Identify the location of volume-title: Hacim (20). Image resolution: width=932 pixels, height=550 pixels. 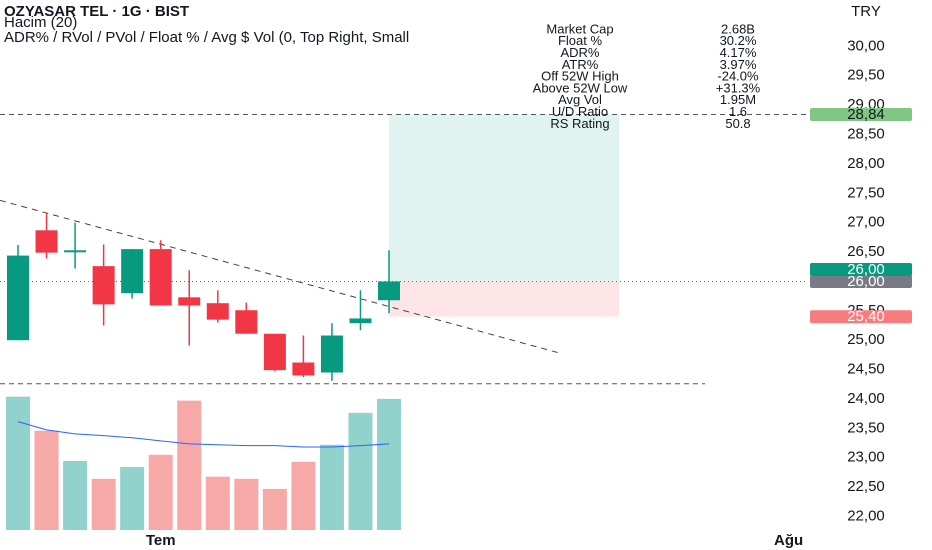
(40, 22).